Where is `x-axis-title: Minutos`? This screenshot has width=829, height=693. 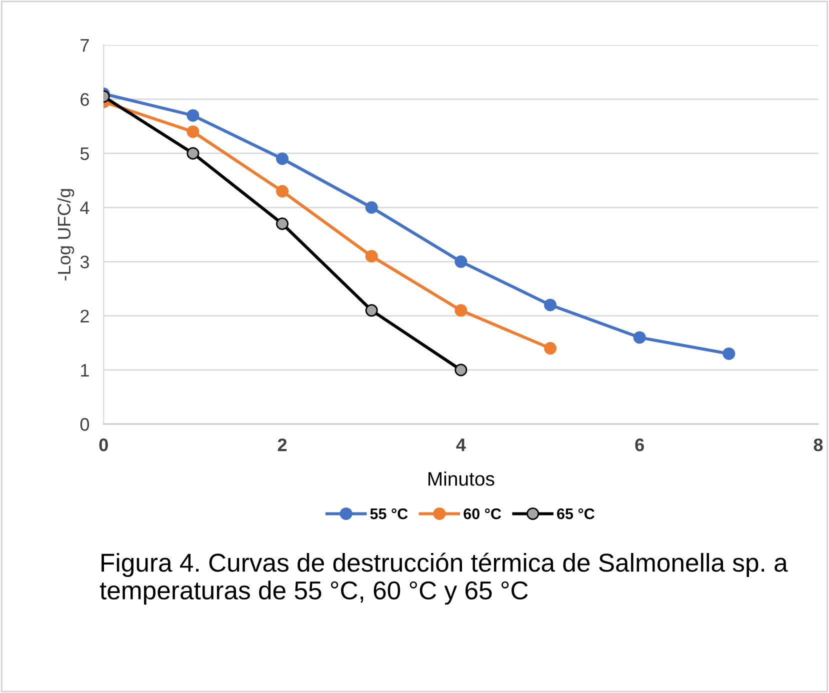 x-axis-title: Minutos is located at coordinates (461, 479).